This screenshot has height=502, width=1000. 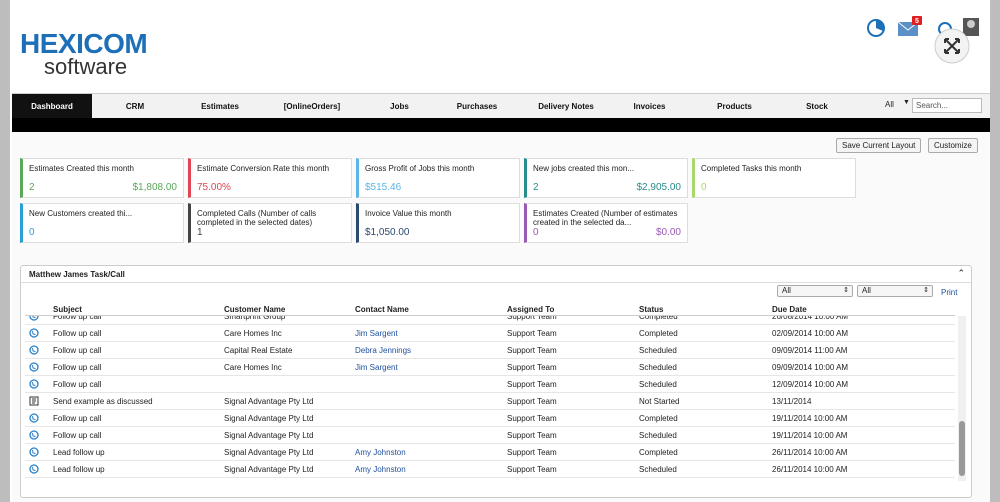 What do you see at coordinates (566, 106) in the screenshot?
I see `nav-tab: Delivery Notes` at bounding box center [566, 106].